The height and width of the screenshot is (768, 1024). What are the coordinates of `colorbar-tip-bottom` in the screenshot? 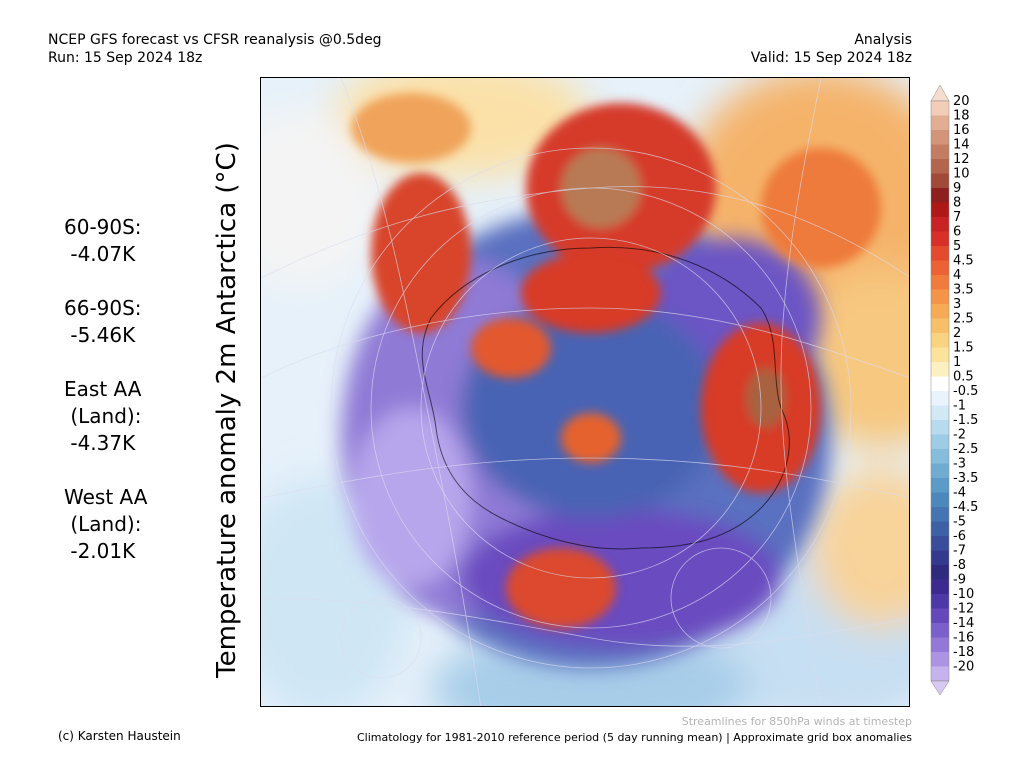 It's located at (940, 688).